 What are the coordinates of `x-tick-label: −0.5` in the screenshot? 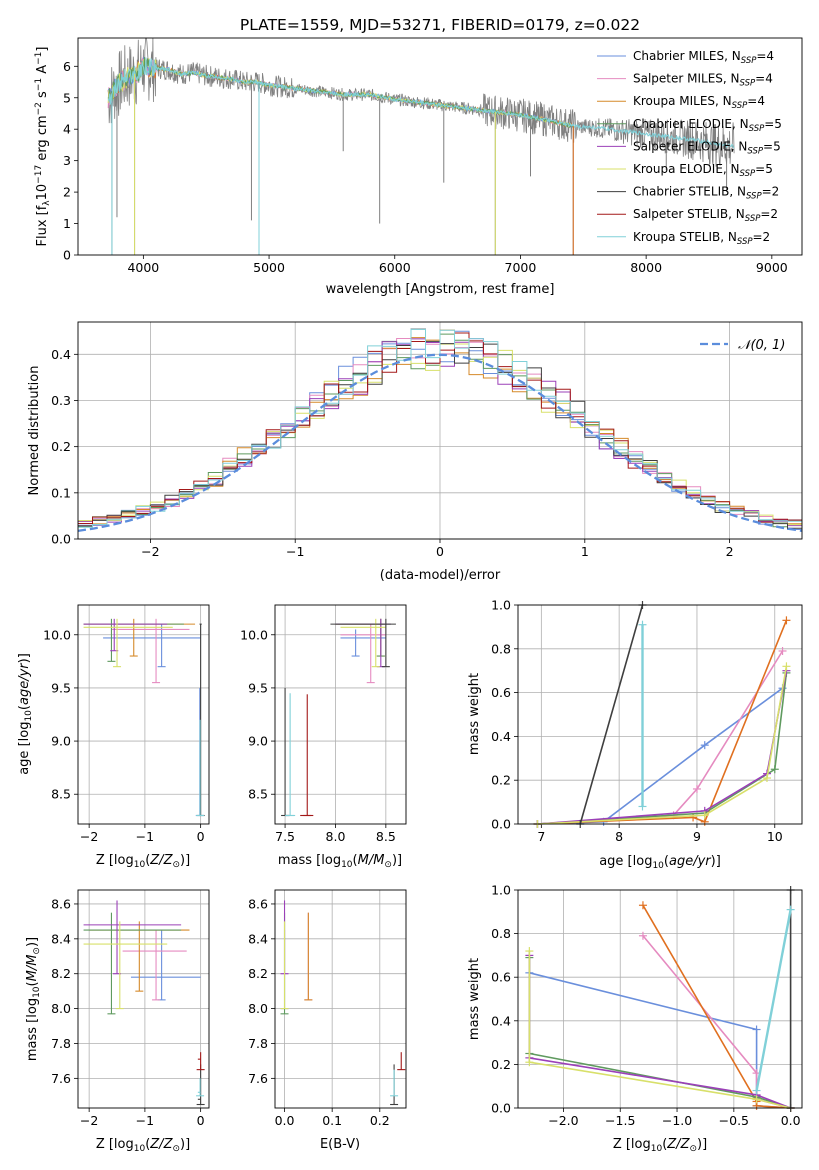 It's located at (734, 1120).